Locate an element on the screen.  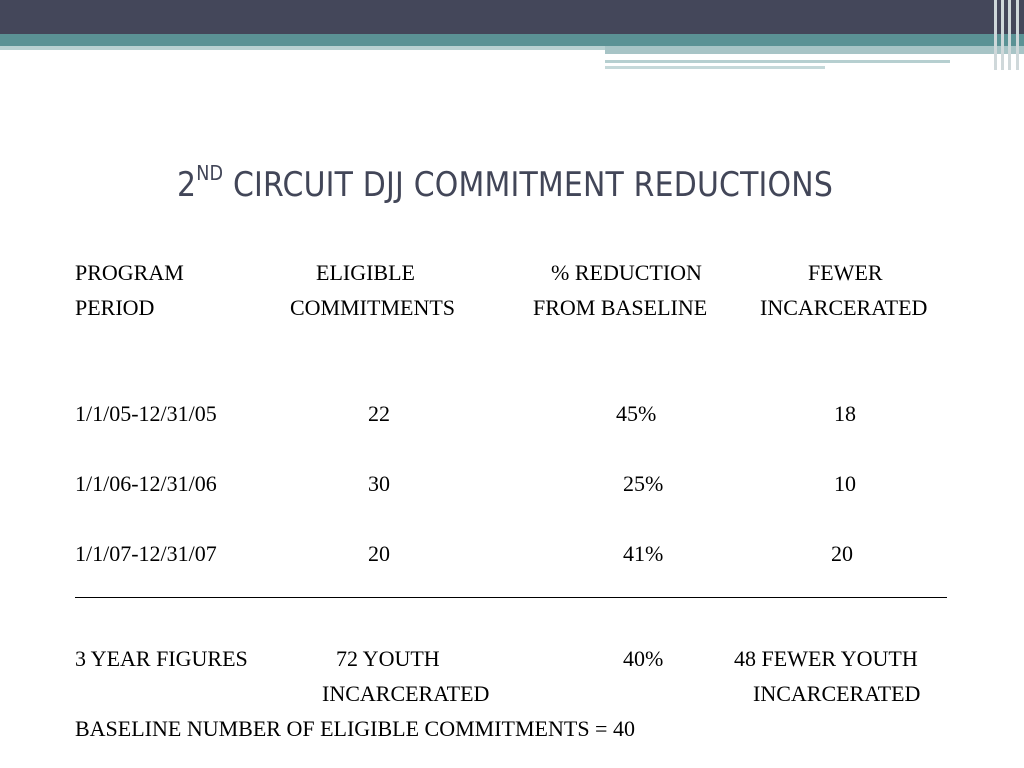
row-eligible: 20 is located at coordinates (379, 553).